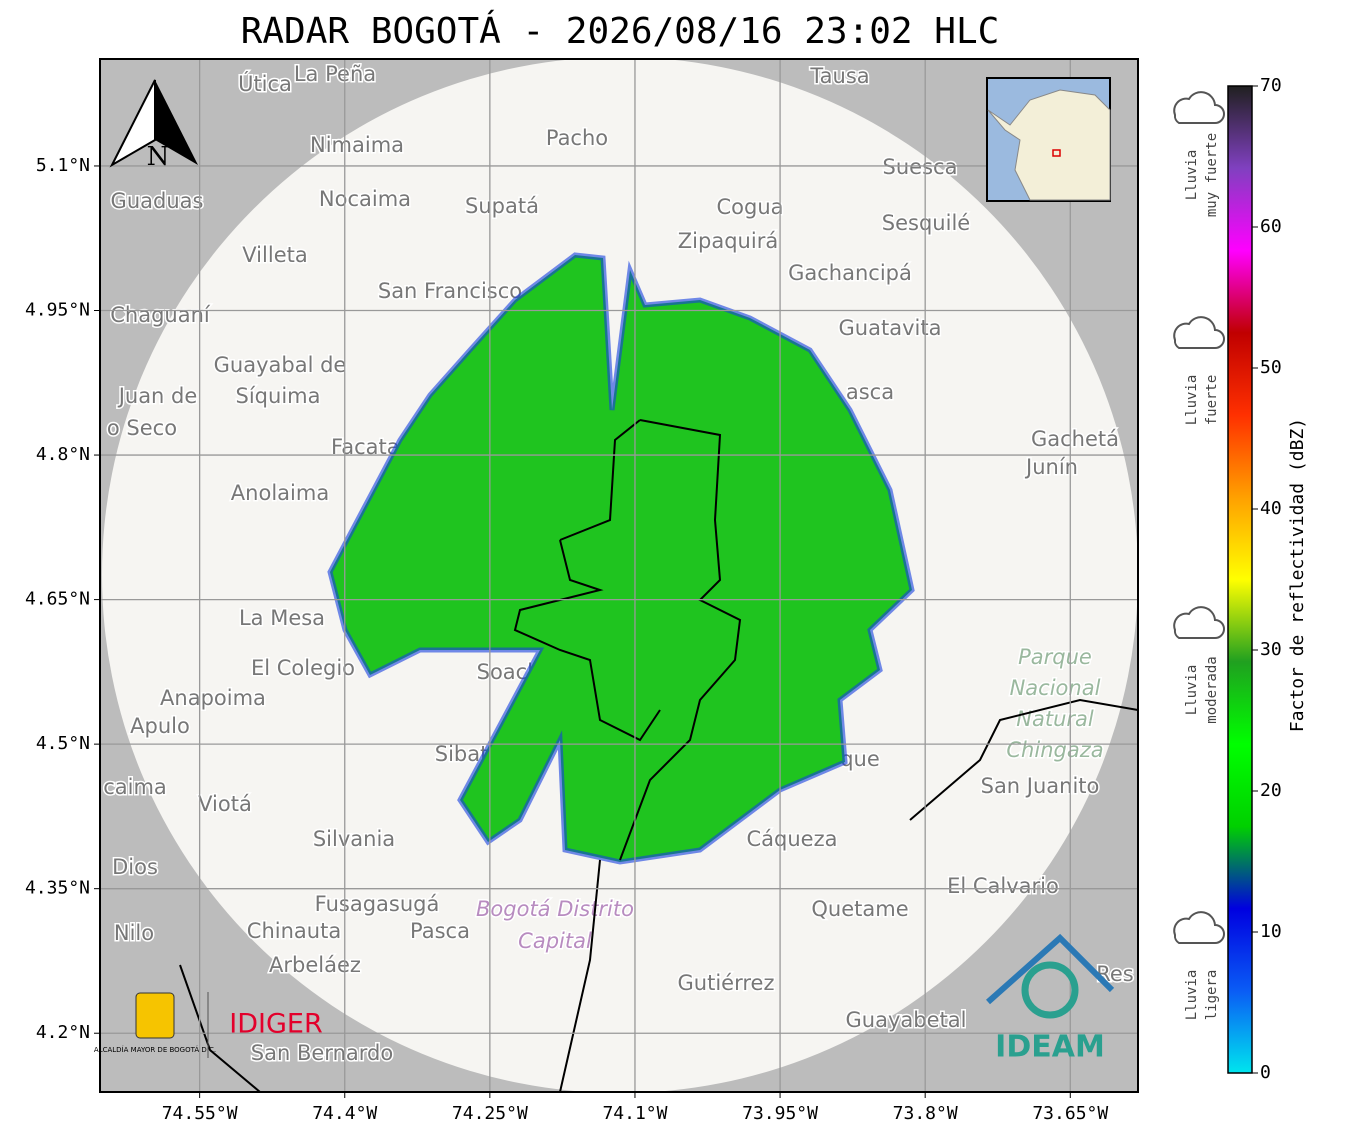  What do you see at coordinates (555, 909) in the screenshot?
I see `district-label: Bogotá Distrito` at bounding box center [555, 909].